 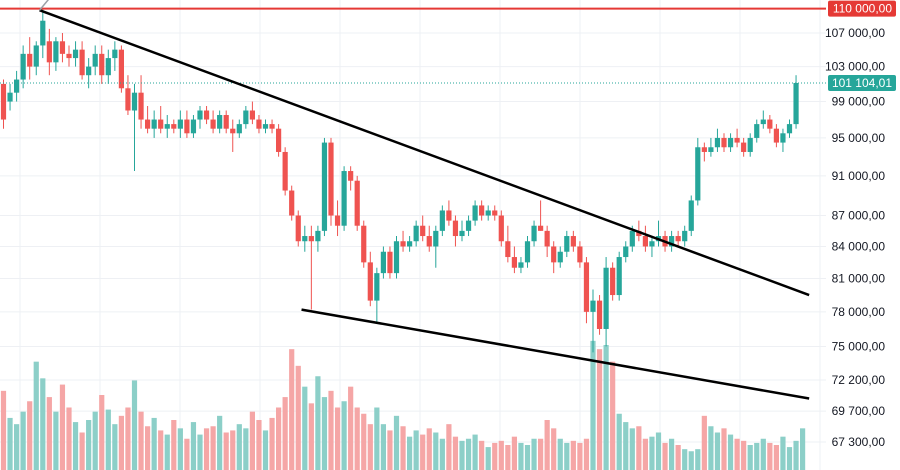 I want to click on y-tick-label: 99 000,00, so click(x=859, y=102).